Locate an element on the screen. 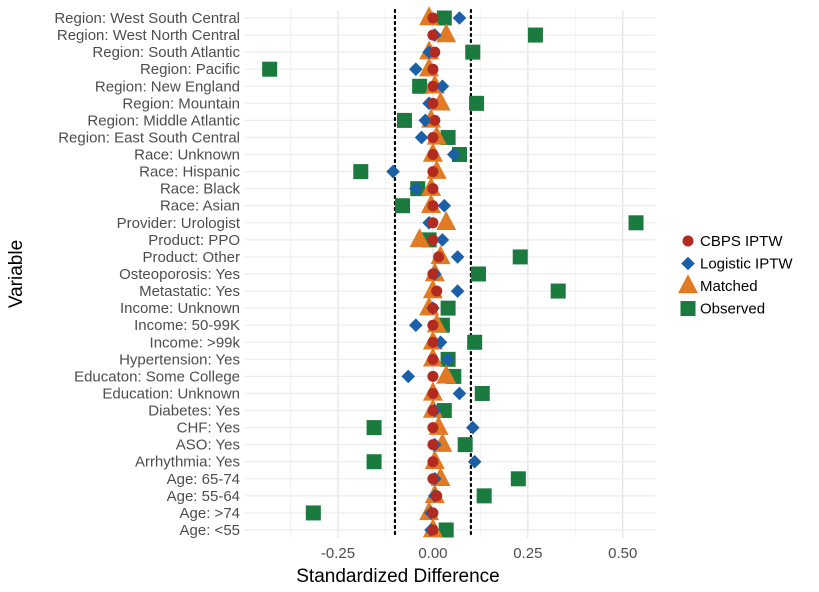 Image resolution: width=819 pixels, height=592 pixels. y-tick-label: Region: Pacific is located at coordinates (190, 69).